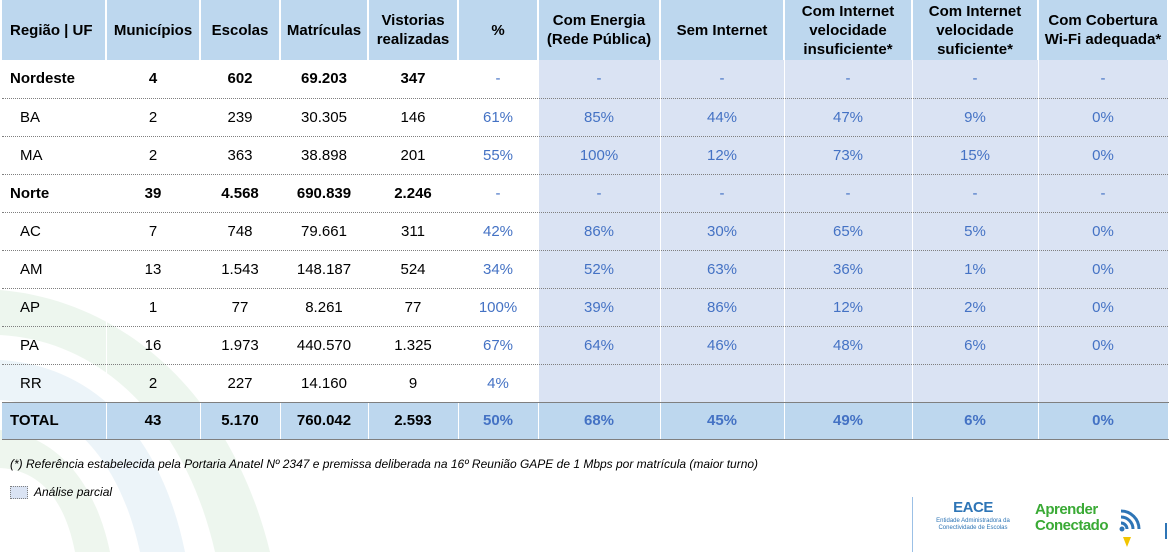 The height and width of the screenshot is (552, 1169). I want to click on cell-matriculas: 38.898, so click(324, 155).